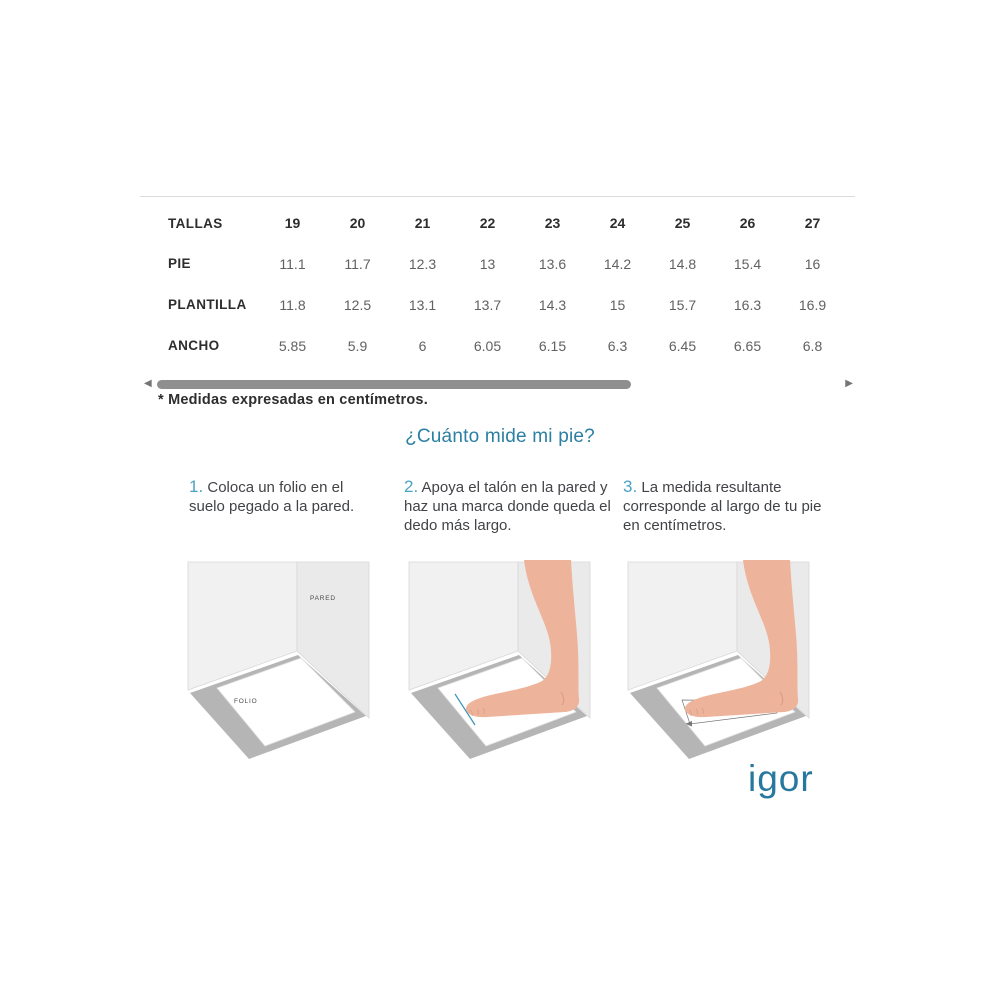 The image size is (1000, 1000). I want to click on measure-arrowhead-left, so click(688, 724).